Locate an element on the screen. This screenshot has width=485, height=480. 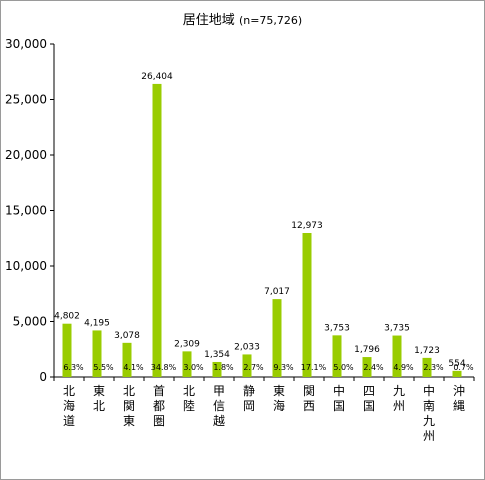
bar-percent-label: 2.3% is located at coordinates (433, 367).